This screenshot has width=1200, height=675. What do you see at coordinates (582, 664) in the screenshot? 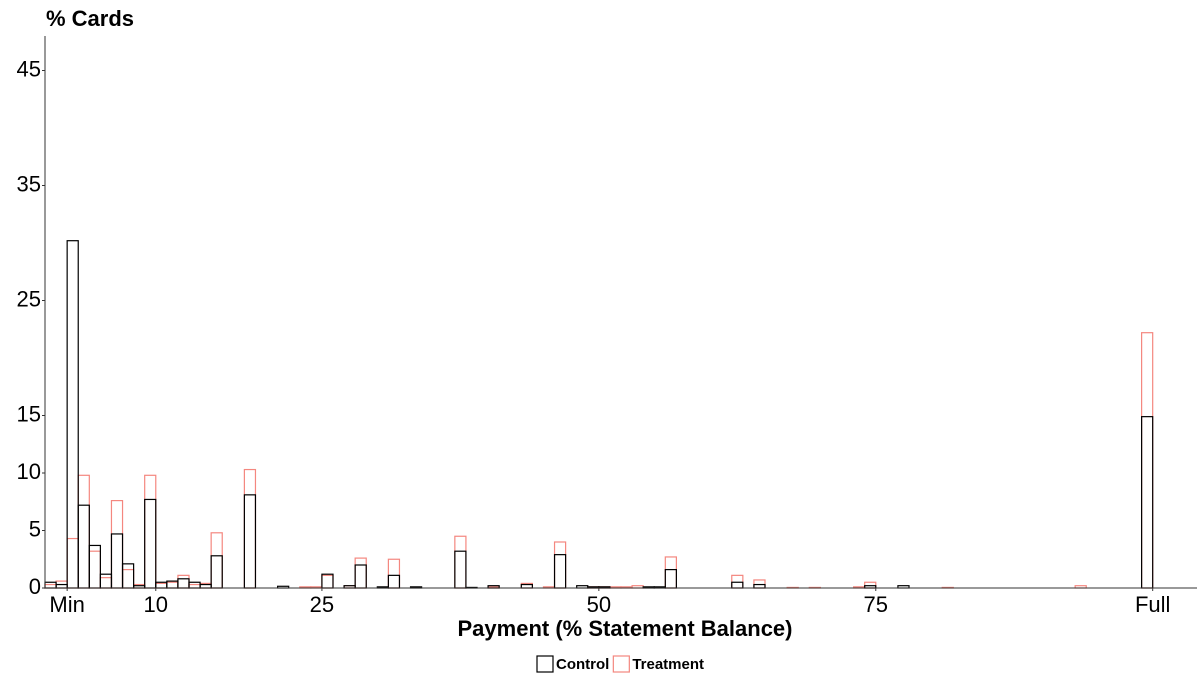
I see `legend-label: Control` at bounding box center [582, 664].